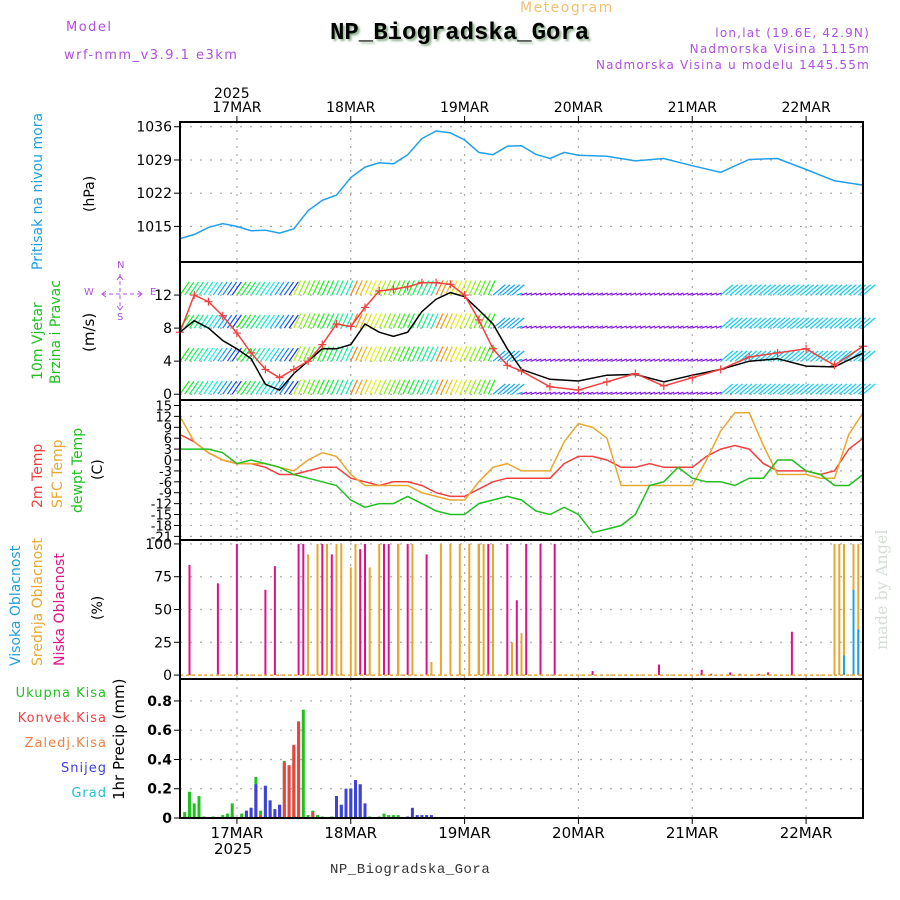  Describe the element at coordinates (578, 108) in the screenshot. I see `top-day-label: 20MAR` at that location.